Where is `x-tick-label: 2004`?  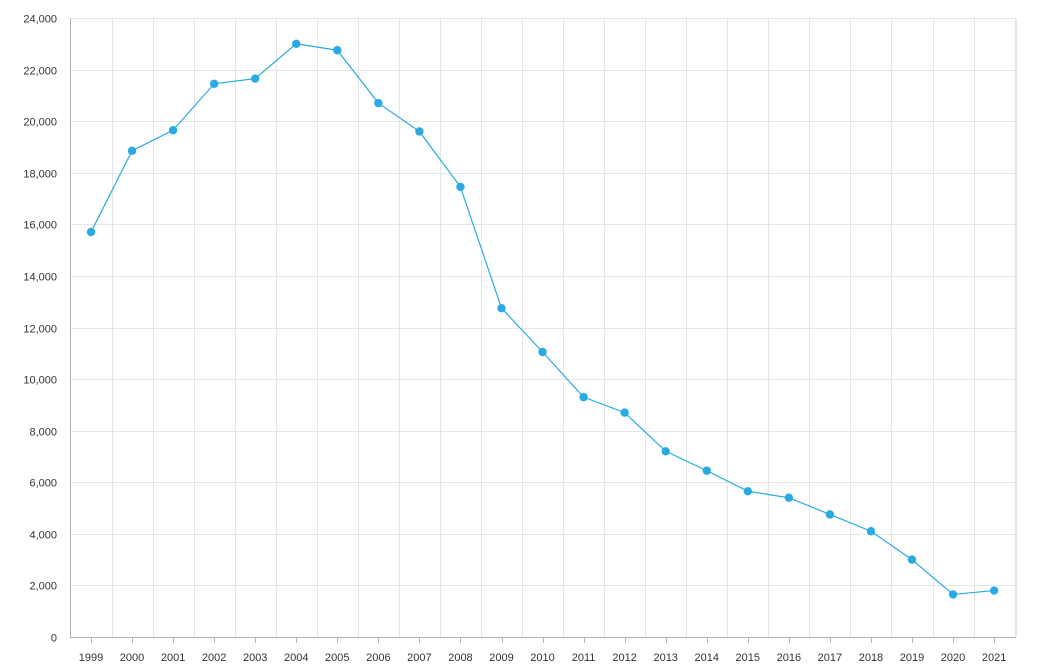
x-tick-label: 2004 is located at coordinates (296, 658).